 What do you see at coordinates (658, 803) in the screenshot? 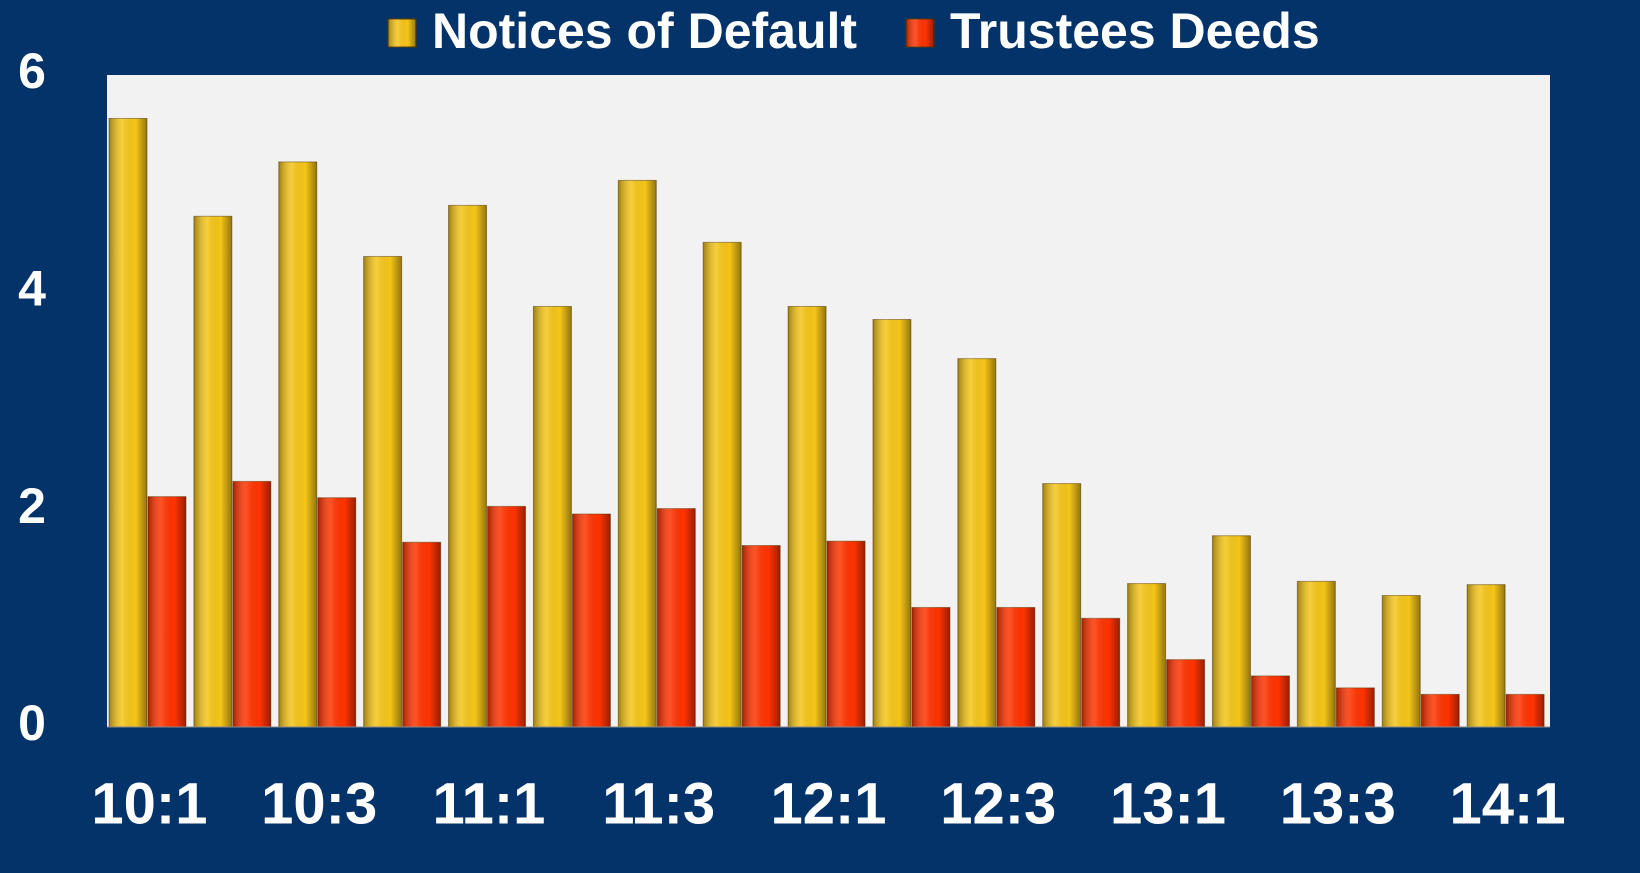
I see `x-tick-label: 11:3` at bounding box center [658, 803].